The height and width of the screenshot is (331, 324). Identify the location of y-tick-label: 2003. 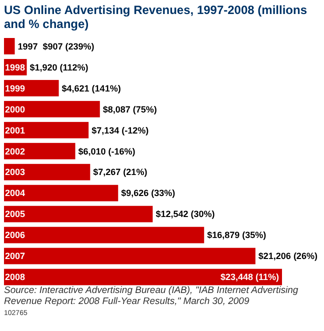
(15, 172).